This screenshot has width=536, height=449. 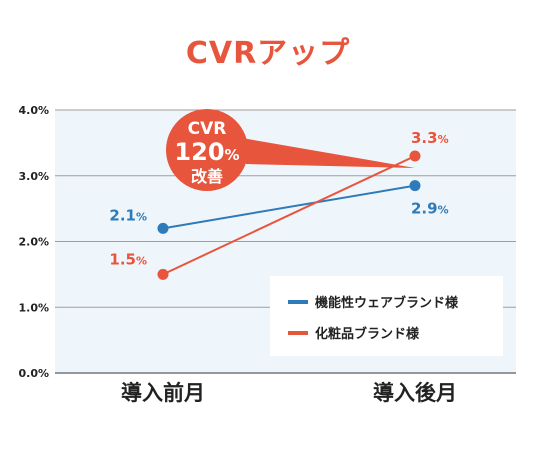 What do you see at coordinates (424, 138) in the screenshot?
I see `data-label-value: 3.3` at bounding box center [424, 138].